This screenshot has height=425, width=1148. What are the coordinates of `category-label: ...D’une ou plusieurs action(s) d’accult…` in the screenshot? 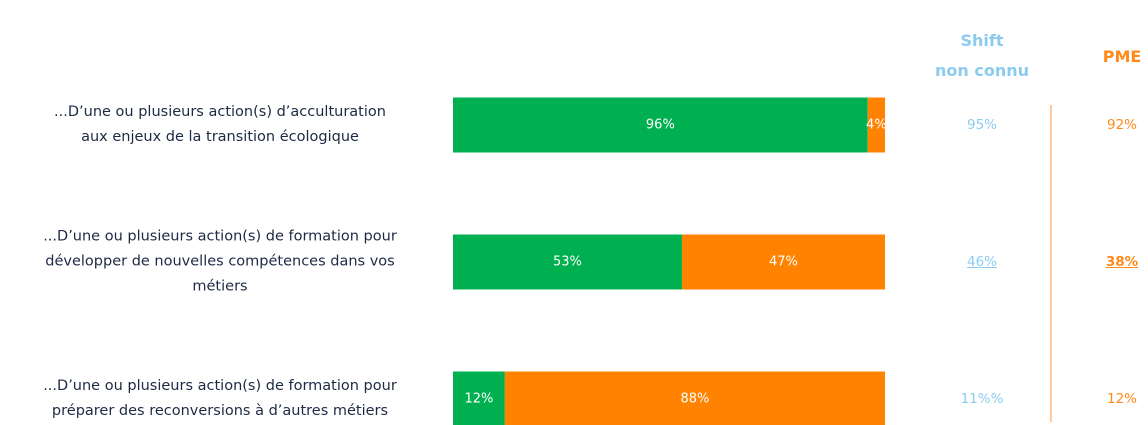 It's located at (220, 124).